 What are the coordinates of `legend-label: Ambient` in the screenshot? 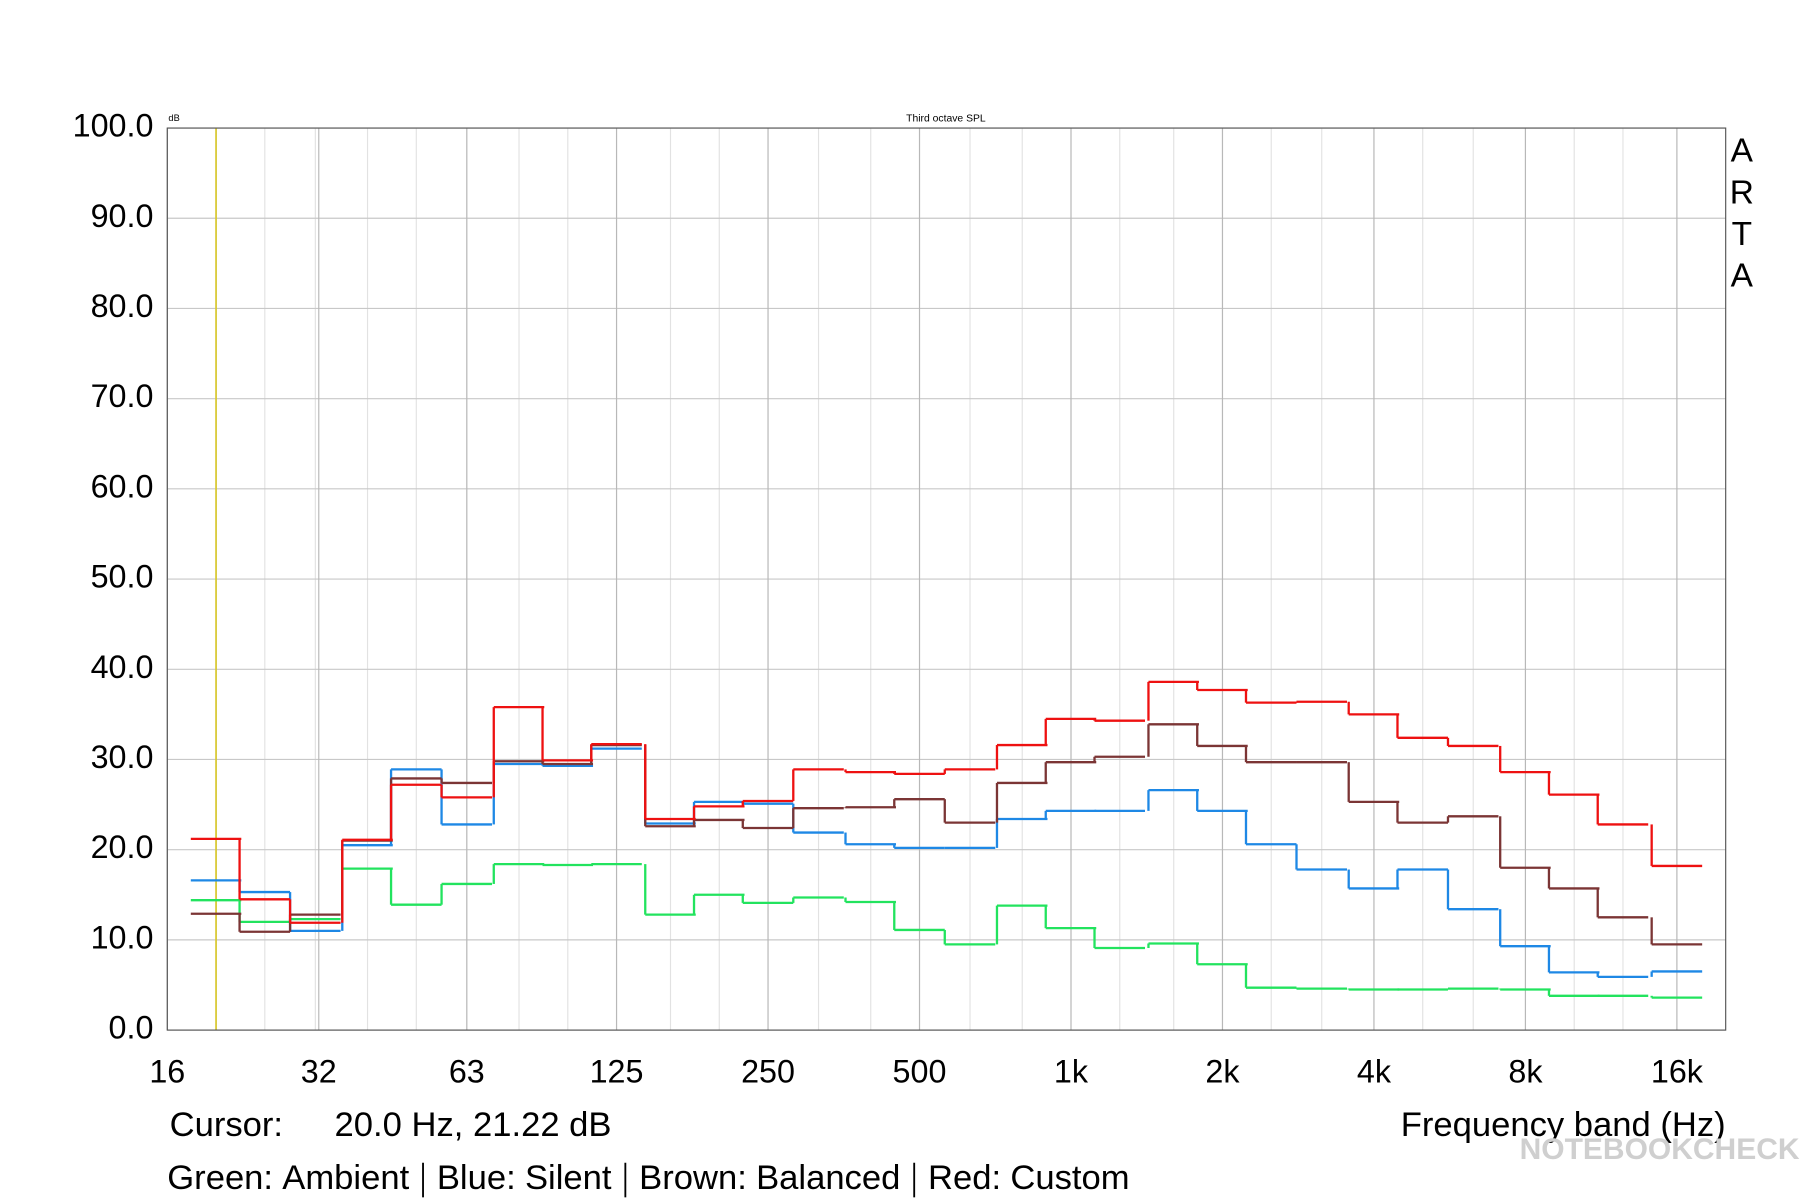 It's located at (345, 1178).